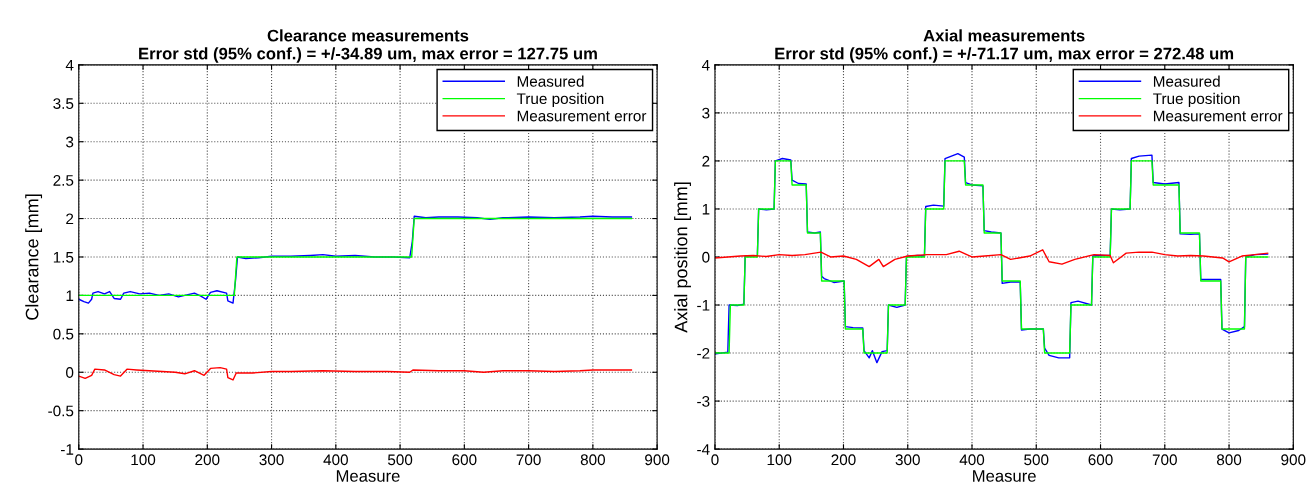 This screenshot has width=1313, height=499. What do you see at coordinates (703, 401) in the screenshot?
I see `y-tick-label: -3` at bounding box center [703, 401].